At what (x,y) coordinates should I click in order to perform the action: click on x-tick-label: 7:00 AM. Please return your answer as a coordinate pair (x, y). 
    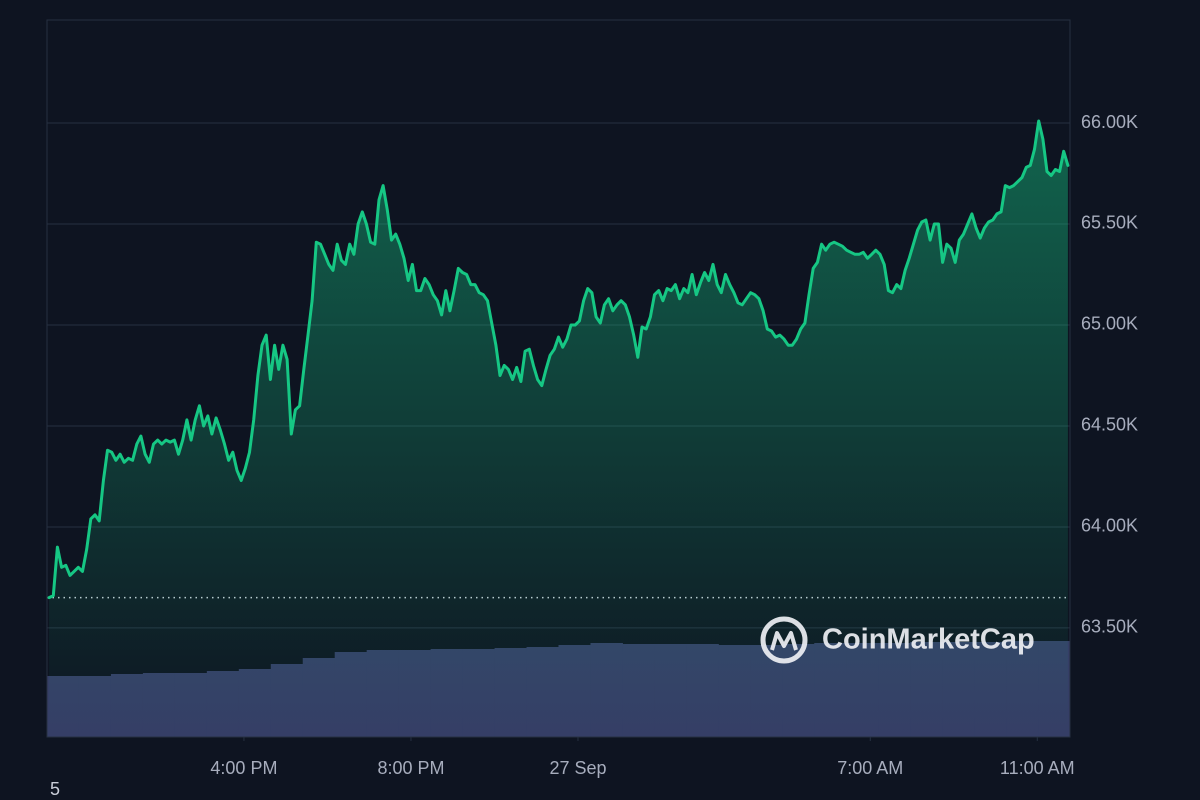
    Looking at the image, I should click on (870, 768).